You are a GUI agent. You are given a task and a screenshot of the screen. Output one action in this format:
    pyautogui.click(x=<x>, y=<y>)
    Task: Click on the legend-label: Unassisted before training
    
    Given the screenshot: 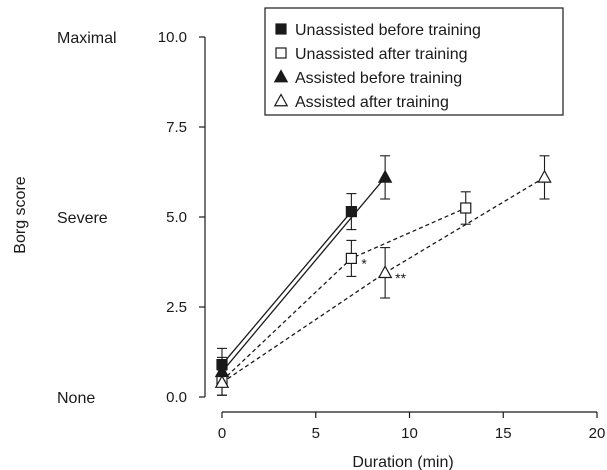 What is the action you would take?
    pyautogui.click(x=388, y=30)
    